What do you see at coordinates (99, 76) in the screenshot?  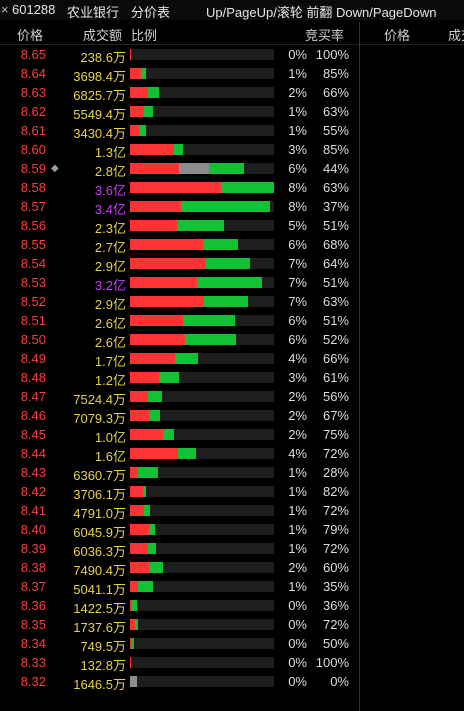 I see `row-volume: 3698.4万` at bounding box center [99, 76].